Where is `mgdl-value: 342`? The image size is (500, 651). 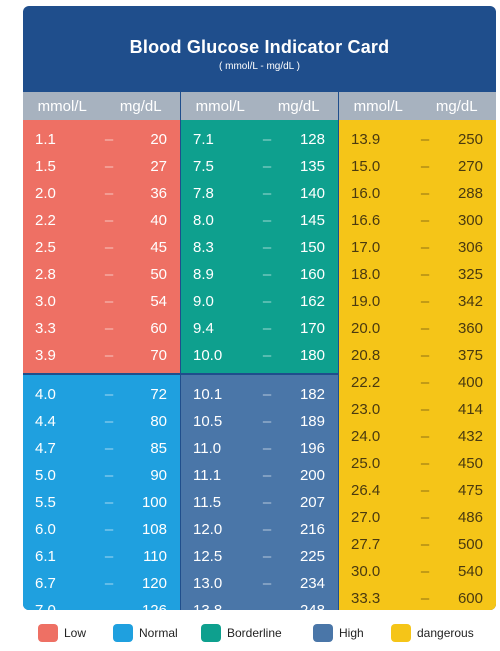 mgdl-value: 342 is located at coordinates (470, 301).